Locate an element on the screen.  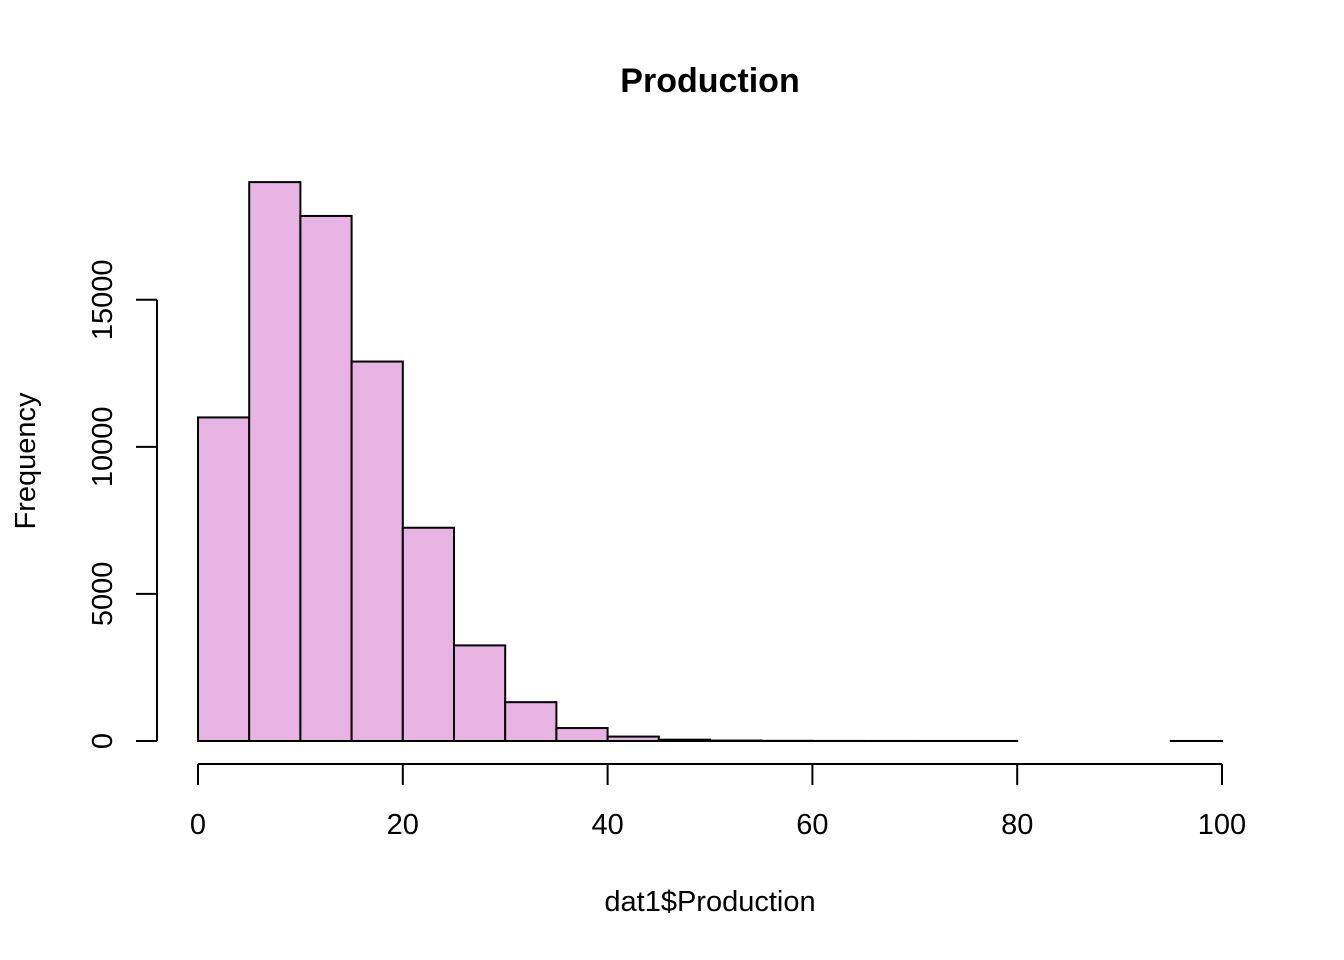
y-axis-title: Frequency is located at coordinates (26, 461).